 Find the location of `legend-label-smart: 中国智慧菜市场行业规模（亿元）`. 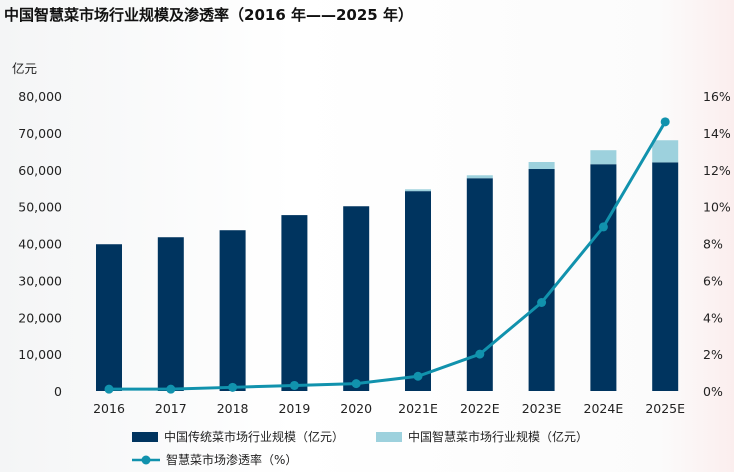

legend-label-smart: 中国智慧菜市场行业规模（亿元） is located at coordinates (498, 437).